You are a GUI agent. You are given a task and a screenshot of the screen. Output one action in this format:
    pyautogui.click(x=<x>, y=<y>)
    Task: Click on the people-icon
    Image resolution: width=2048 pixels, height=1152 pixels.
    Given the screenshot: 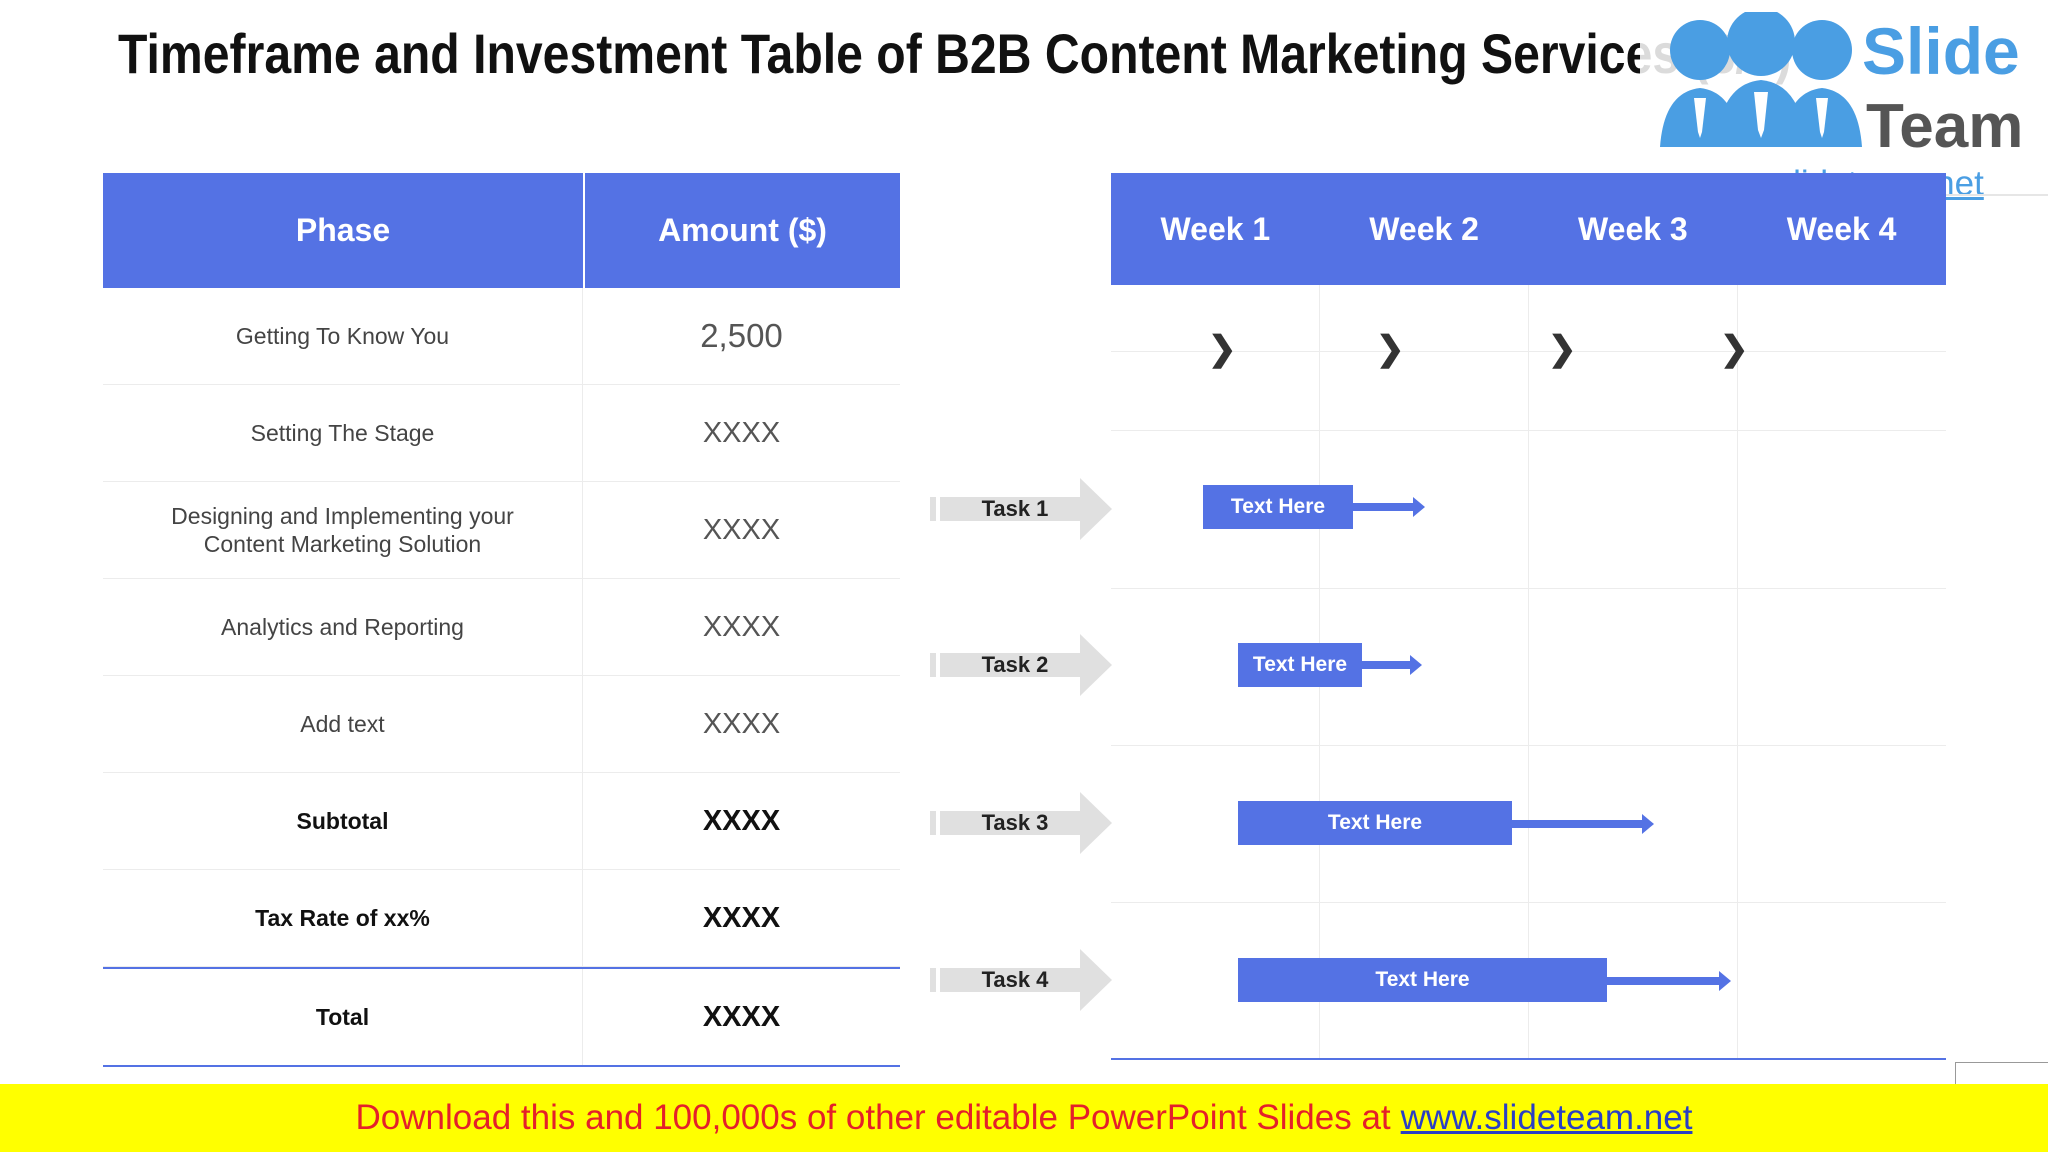 What is the action you would take?
    pyautogui.click(x=1761, y=79)
    